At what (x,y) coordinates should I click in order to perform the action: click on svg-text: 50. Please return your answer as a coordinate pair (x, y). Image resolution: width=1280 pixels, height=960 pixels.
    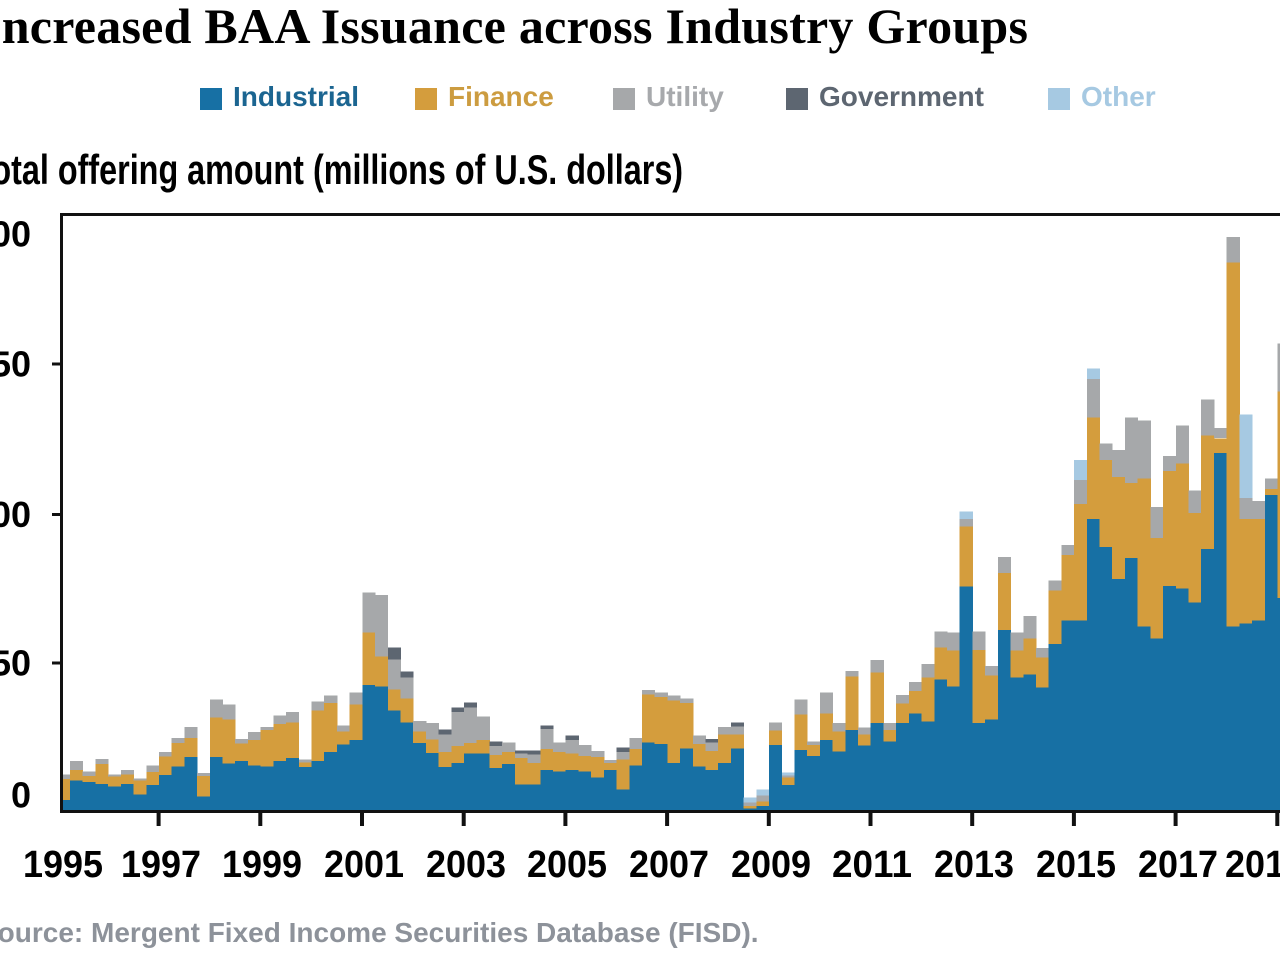
    Looking at the image, I should click on (15, 663).